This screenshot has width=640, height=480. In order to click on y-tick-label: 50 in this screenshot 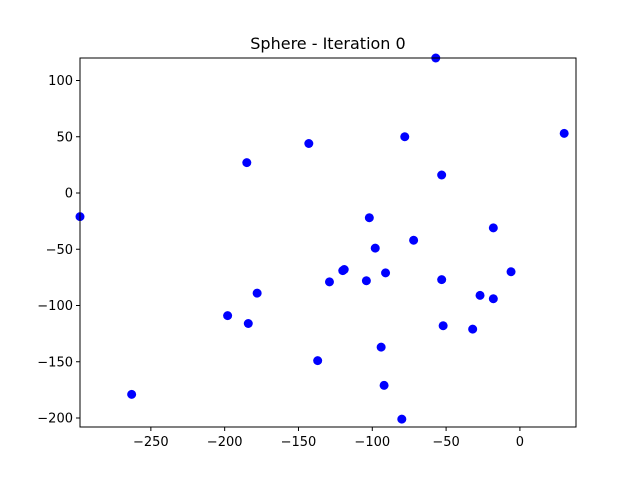, I will do `click(64, 137)`.